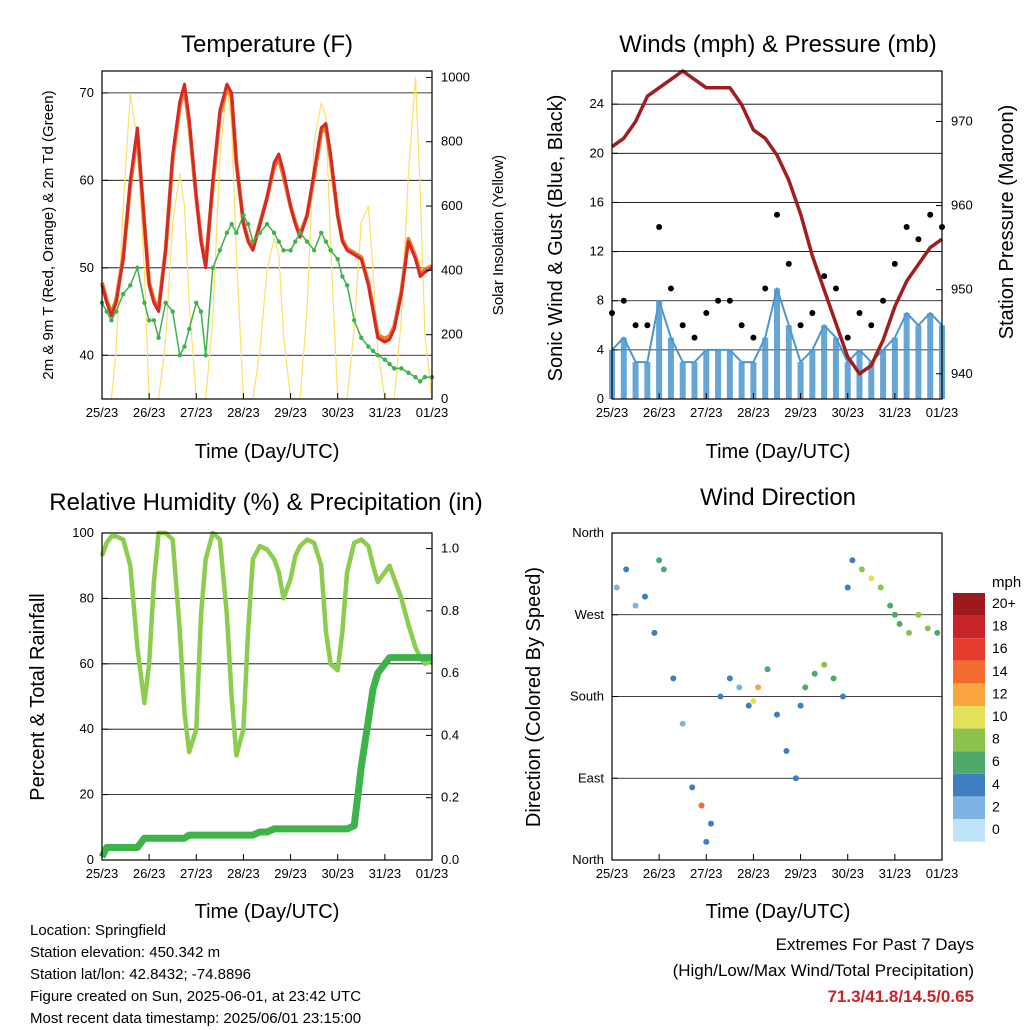 Image resolution: width=1024 pixels, height=1030 pixels. What do you see at coordinates (452, 141) in the screenshot?
I see `y2-tick-label: 800` at bounding box center [452, 141].